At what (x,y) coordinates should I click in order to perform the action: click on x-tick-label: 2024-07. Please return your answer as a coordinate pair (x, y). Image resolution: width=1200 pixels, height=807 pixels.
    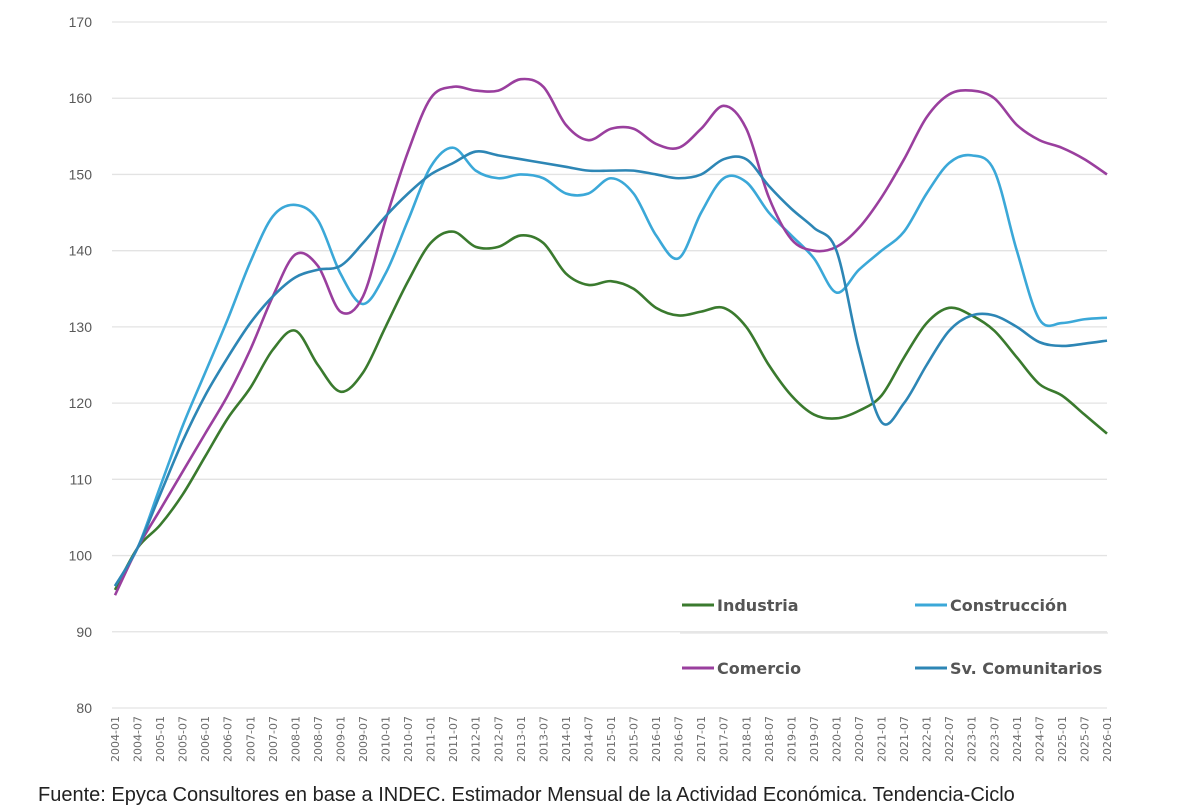
    Looking at the image, I should click on (1039, 739).